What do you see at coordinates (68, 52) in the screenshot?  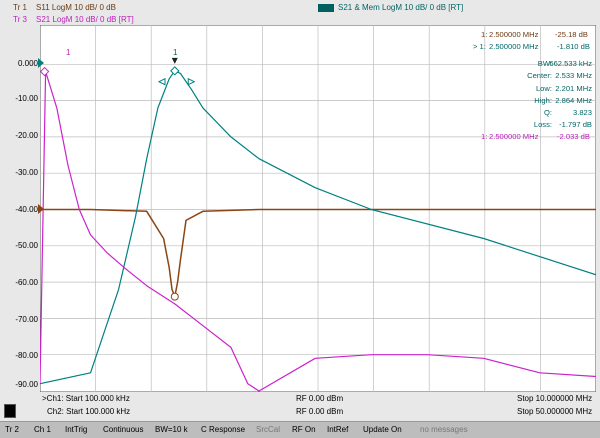 I see `marker-1-tr3-label: 1` at bounding box center [68, 52].